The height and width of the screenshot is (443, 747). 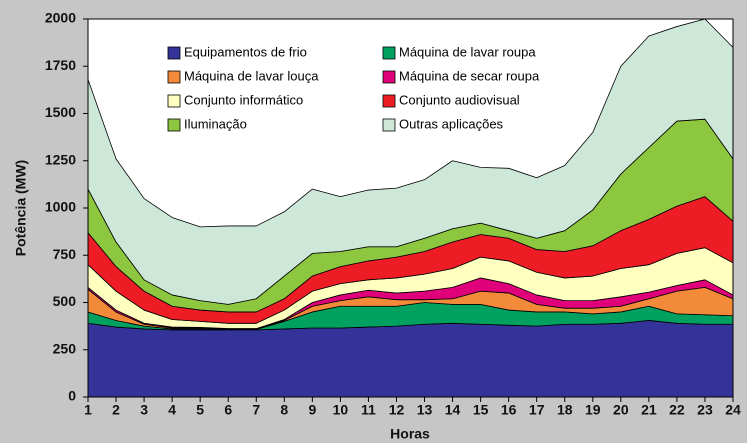 I want to click on legend-label: Conjunto audiovisual, so click(x=459, y=99).